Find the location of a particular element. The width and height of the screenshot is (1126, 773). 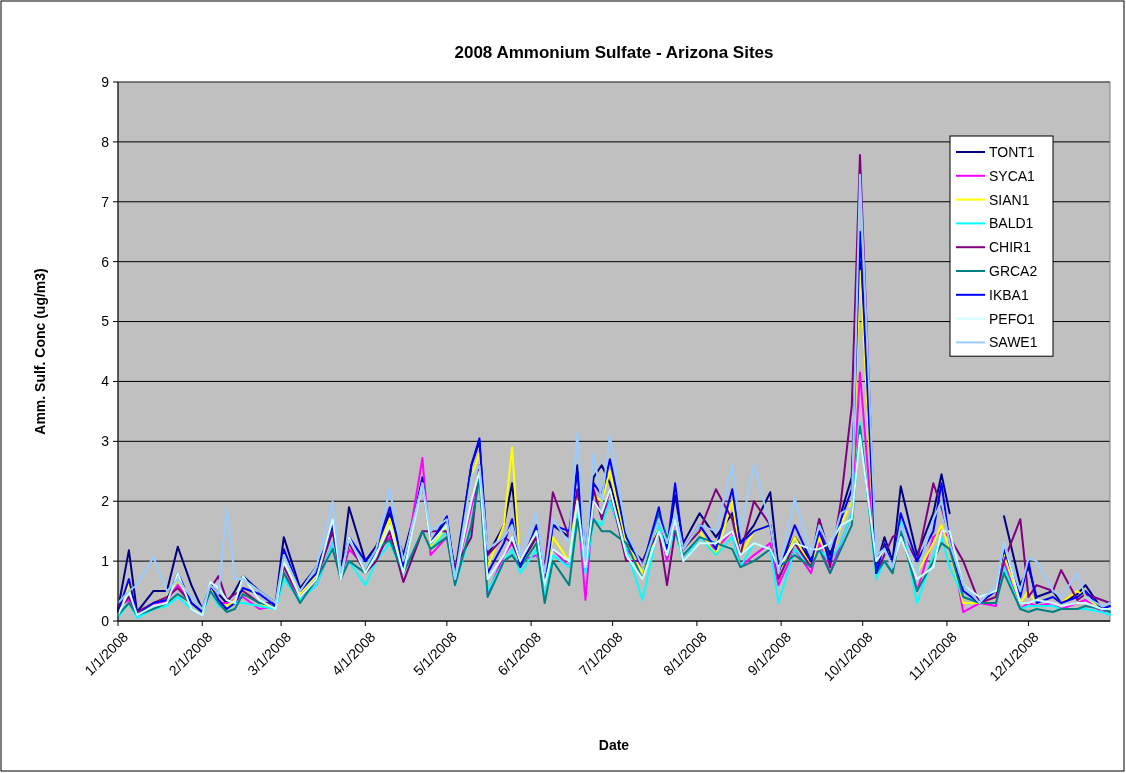

legend-label: TONT1 is located at coordinates (1012, 151).